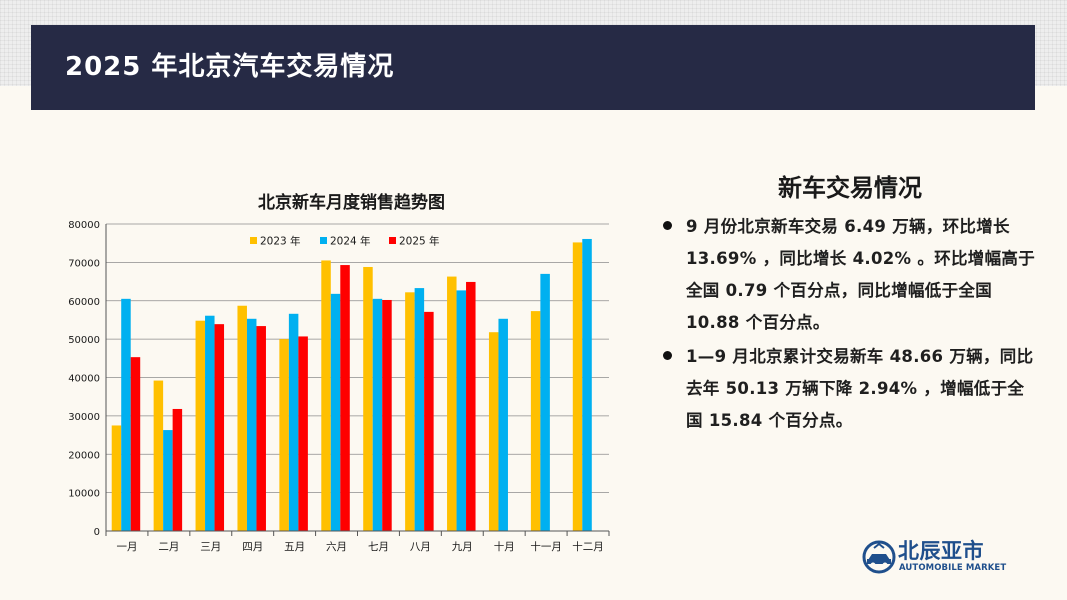 This screenshot has height=600, width=1067. Describe the element at coordinates (84, 379) in the screenshot. I see `y-tick-label: 40000` at that location.